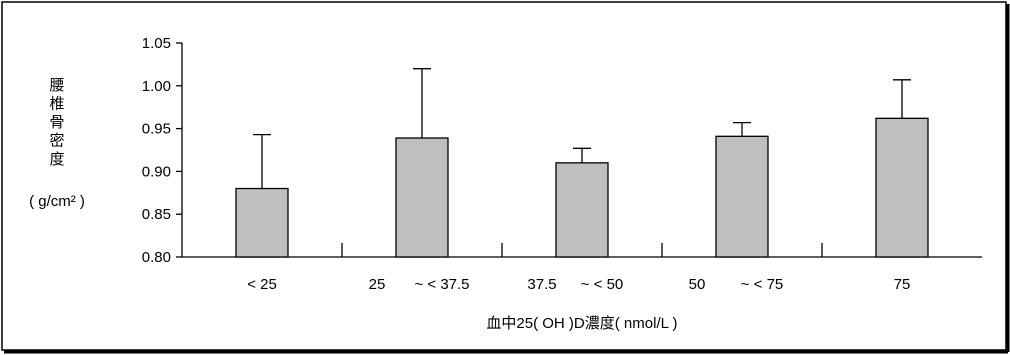  I want to click on x-category-label: 25, so click(377, 284).